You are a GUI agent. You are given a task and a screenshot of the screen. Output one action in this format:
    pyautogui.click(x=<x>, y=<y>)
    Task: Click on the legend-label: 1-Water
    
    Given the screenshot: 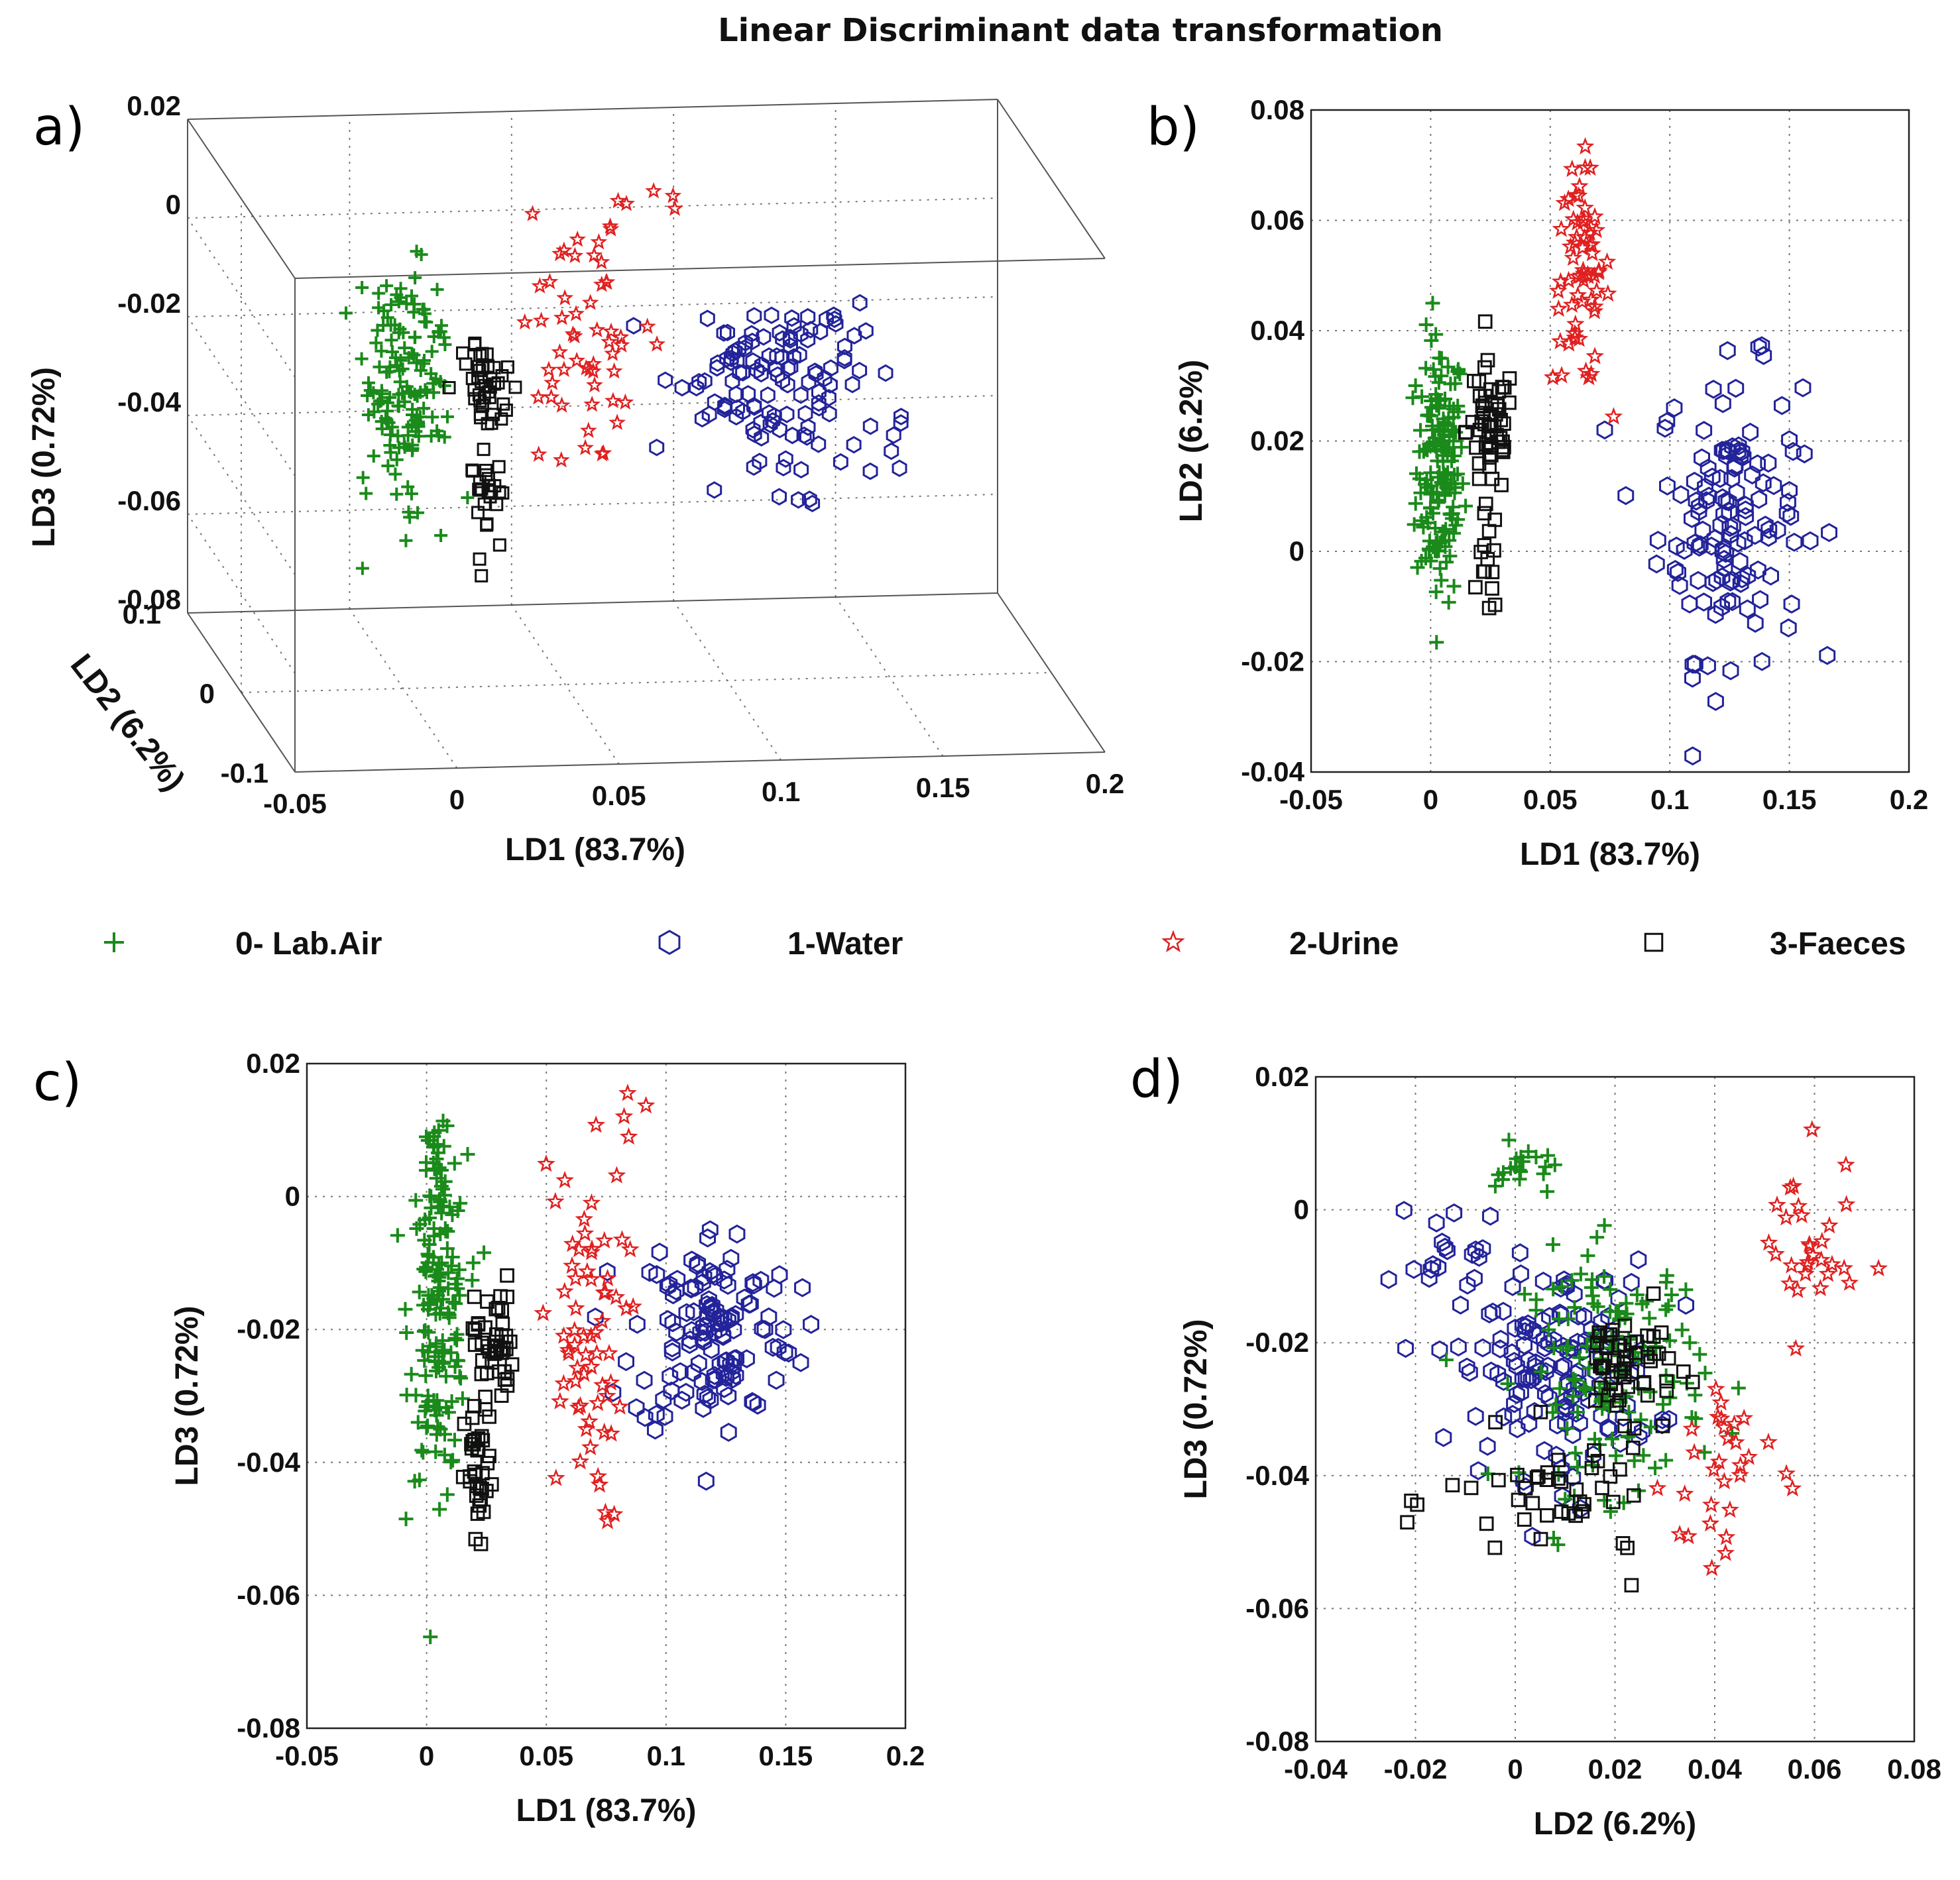 What is the action you would take?
    pyautogui.click(x=845, y=944)
    